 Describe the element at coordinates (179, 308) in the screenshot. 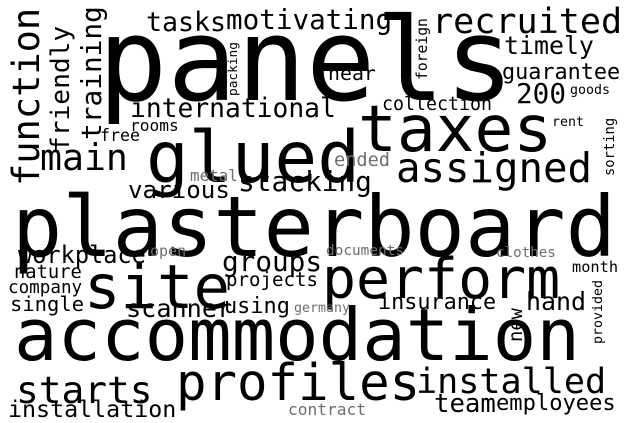

I see `word-scanner: scanner` at that location.